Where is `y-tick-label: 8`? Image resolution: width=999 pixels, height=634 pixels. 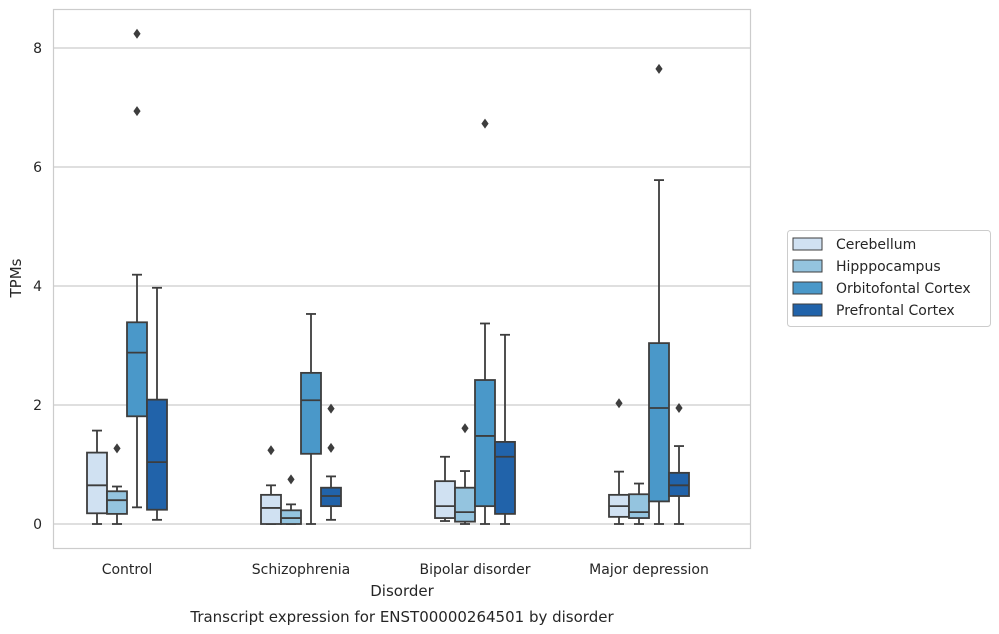
y-tick-label: 8 is located at coordinates (37, 49).